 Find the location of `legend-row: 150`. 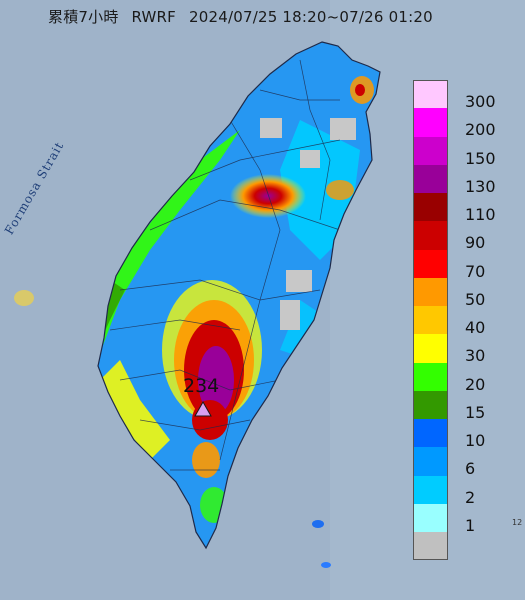

legend-row: 150 is located at coordinates (460, 152).